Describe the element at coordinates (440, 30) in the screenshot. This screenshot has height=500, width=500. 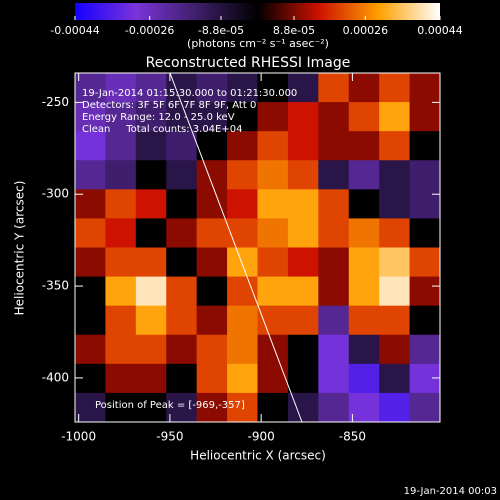
I see `colorbar-tick-label: 0.00044` at that location.